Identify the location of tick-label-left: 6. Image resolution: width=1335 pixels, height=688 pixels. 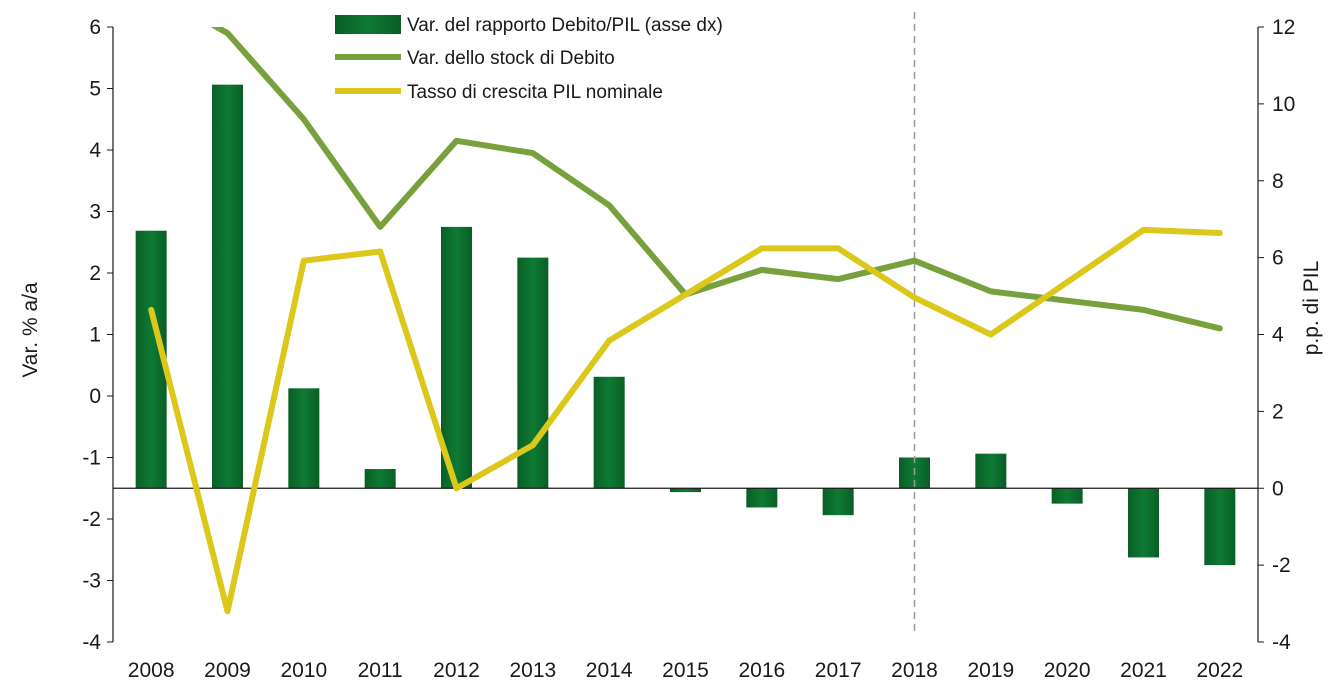
(95, 27).